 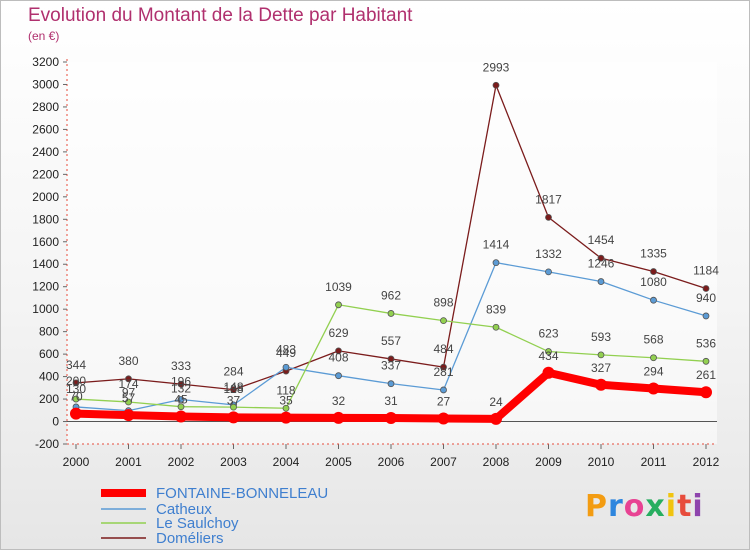 I want to click on data-label: 57, so click(x=129, y=398).